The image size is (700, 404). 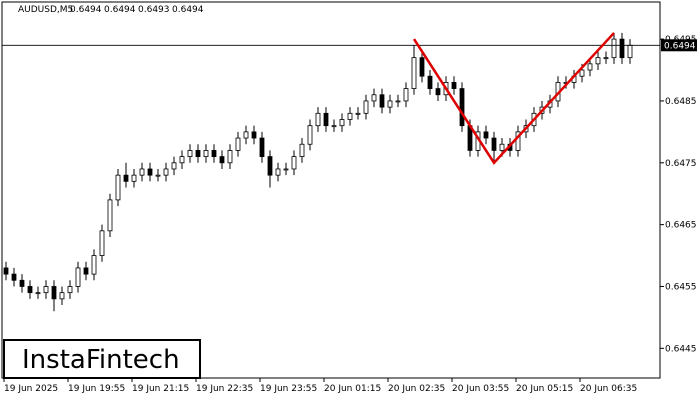 I want to click on y-tick-label: 0.6465, so click(x=681, y=226).